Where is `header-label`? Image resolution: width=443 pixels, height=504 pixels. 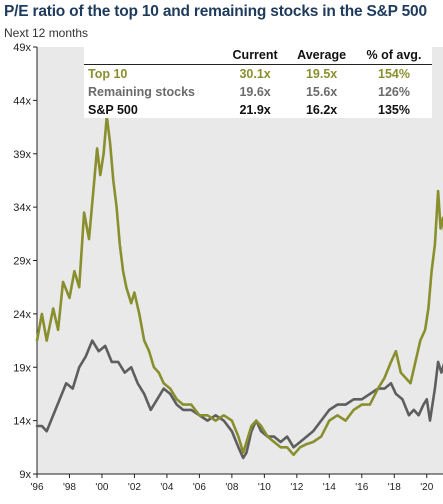 header-label is located at coordinates (153, 55).